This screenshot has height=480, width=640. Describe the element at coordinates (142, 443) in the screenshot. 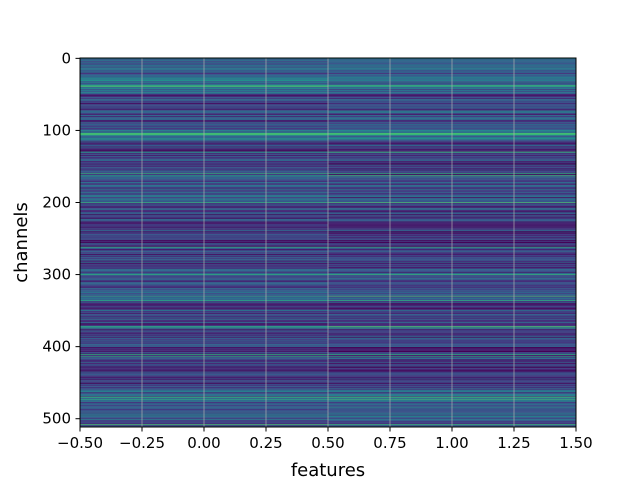

I see `x-tick-label: −0.25` at that location.